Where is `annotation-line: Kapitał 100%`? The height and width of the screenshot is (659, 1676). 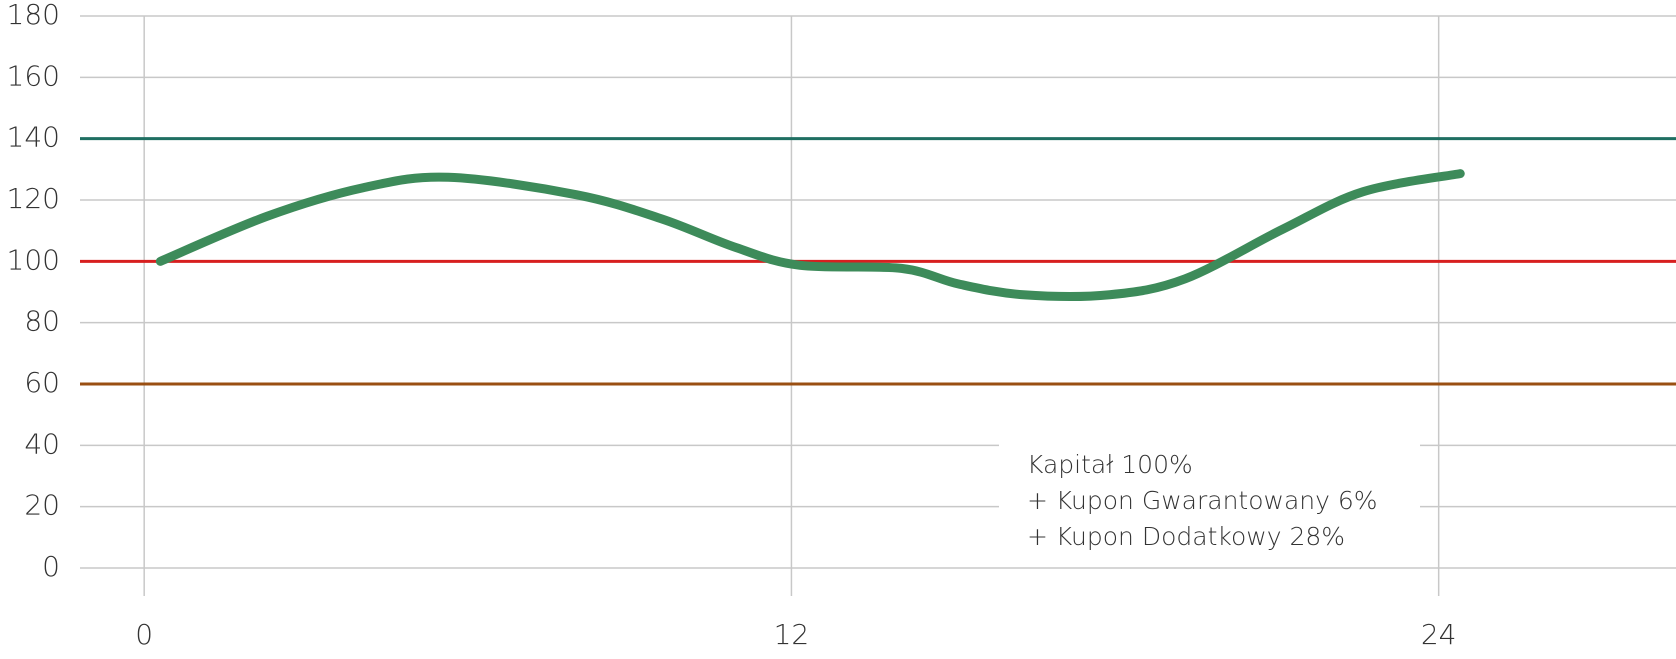
annotation-line: Kapitał 100% is located at coordinates (1110, 464).